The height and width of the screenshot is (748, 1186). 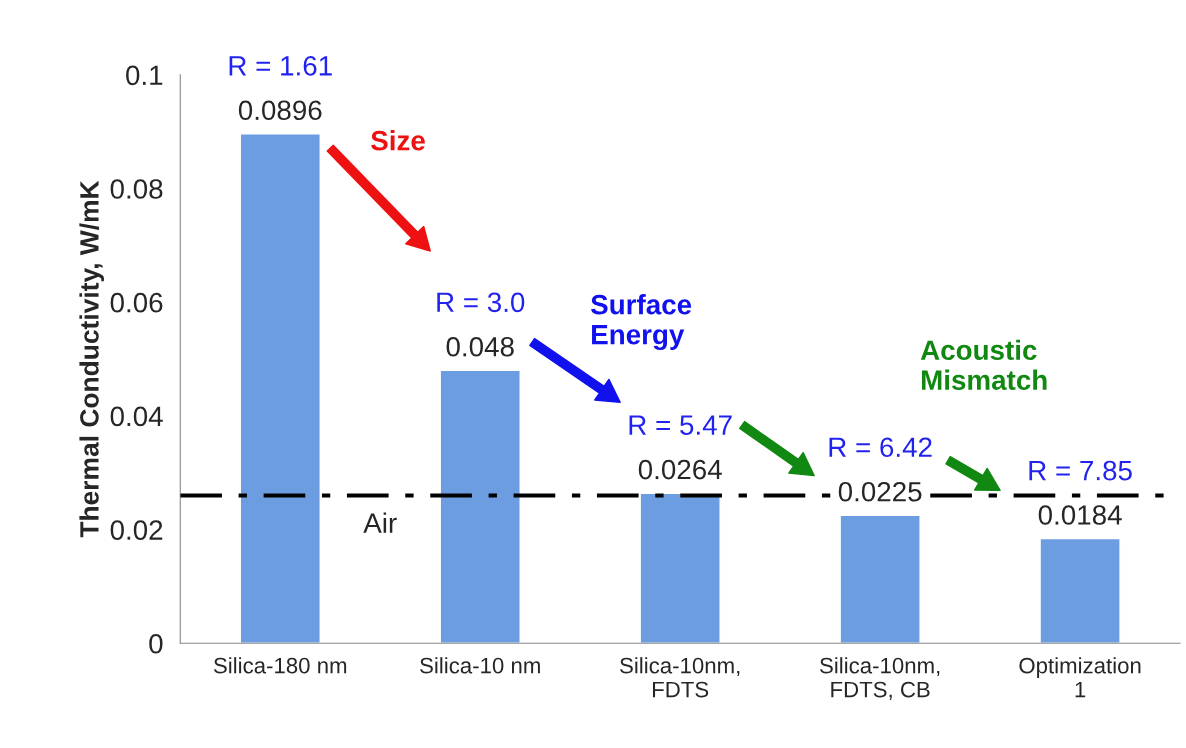 I want to click on data-label: 0.0184, so click(x=1080, y=515).